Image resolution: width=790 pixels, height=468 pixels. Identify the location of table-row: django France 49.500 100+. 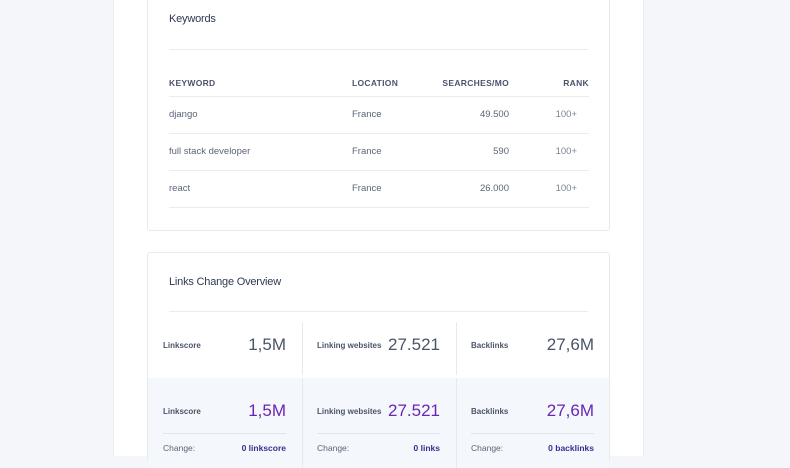
(379, 115).